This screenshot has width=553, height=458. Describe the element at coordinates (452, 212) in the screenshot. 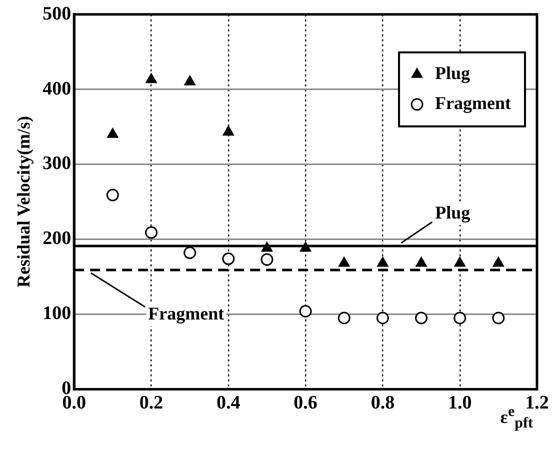

I see `ref-line-label: Plug` at that location.